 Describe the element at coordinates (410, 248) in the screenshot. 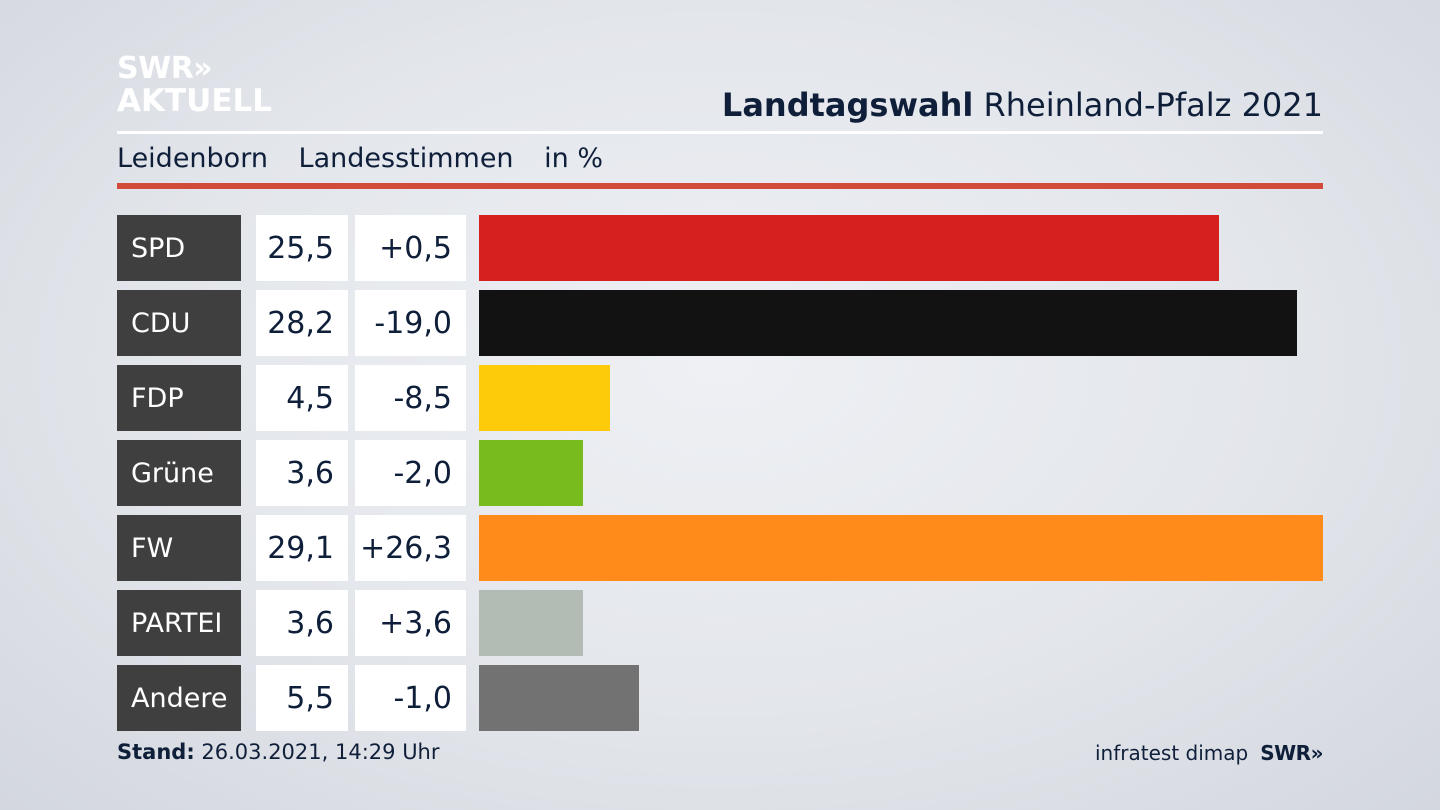

I see `vote-change-value: +0,5` at that location.